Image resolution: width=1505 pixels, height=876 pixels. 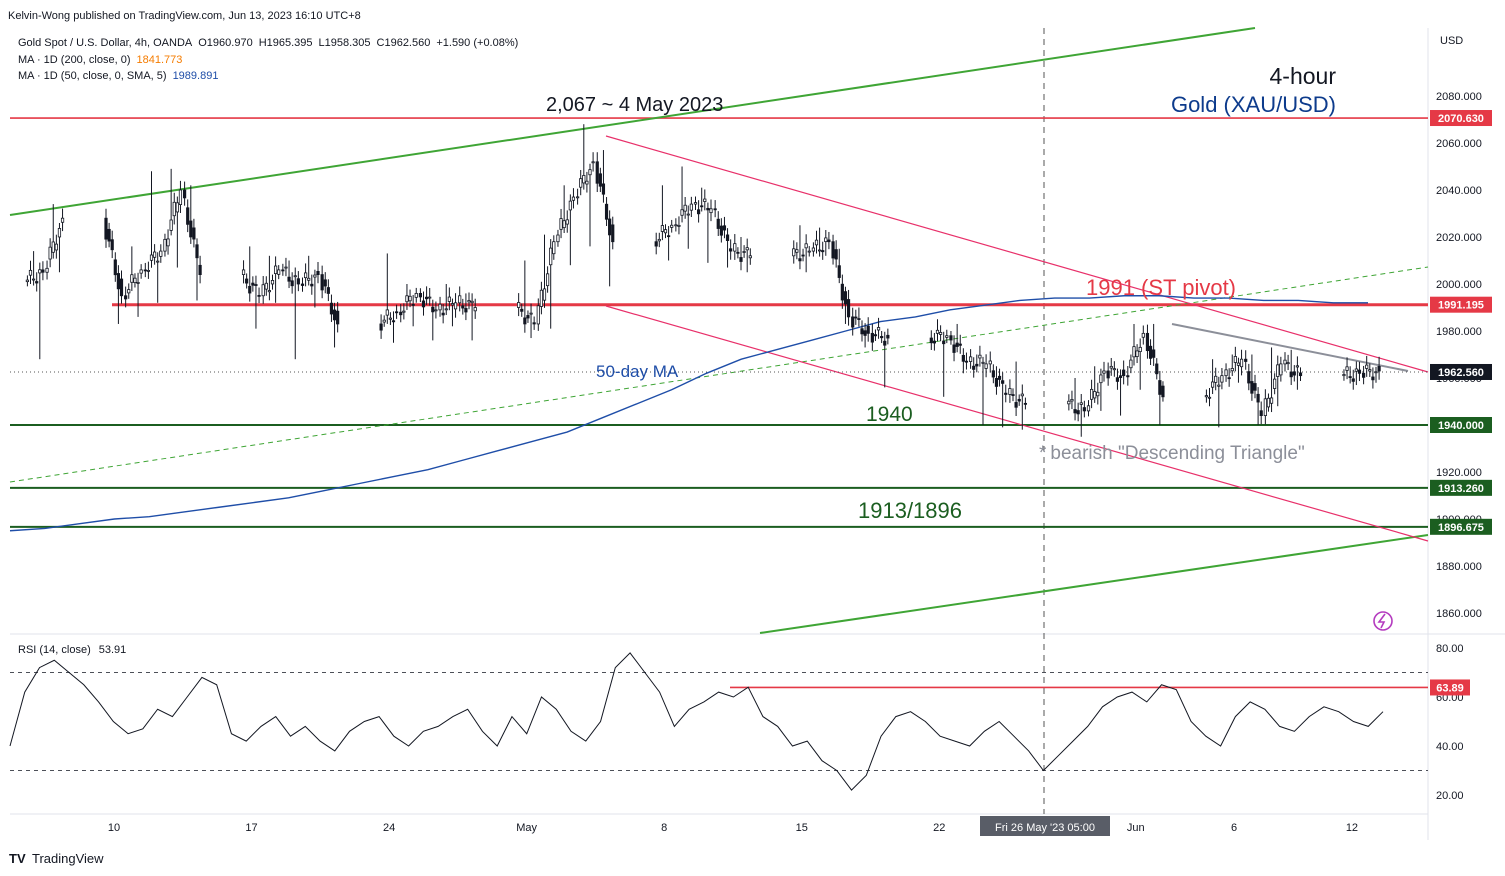 I want to click on annotation-descending-triangle: * bearish "Descending Triangle", so click(x=1172, y=453).